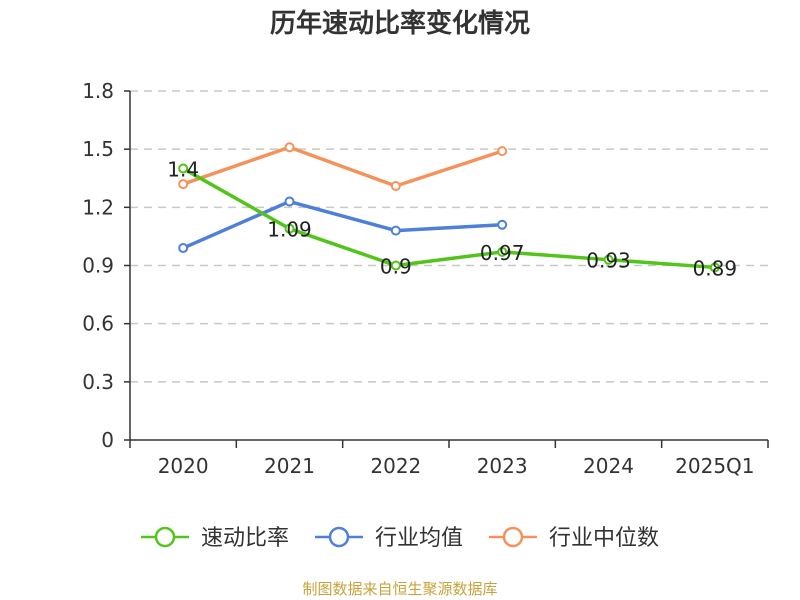 The height and width of the screenshot is (600, 800). Describe the element at coordinates (502, 151) in the screenshot. I see `series-2-point-2023` at that location.